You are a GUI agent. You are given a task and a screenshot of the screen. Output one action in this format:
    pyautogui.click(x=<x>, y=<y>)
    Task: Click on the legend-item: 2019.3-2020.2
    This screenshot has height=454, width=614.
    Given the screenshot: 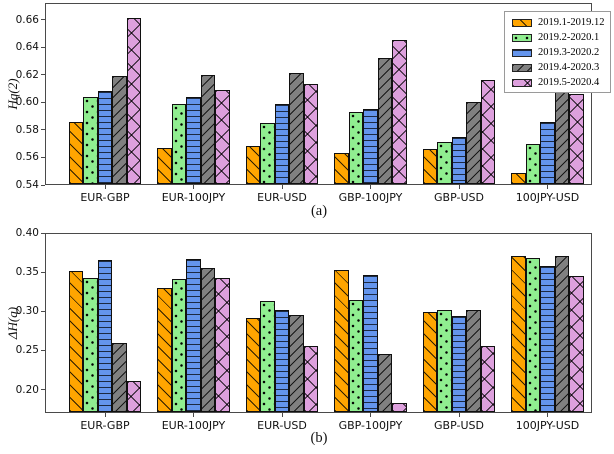 What is the action you would take?
    pyautogui.click(x=557, y=52)
    